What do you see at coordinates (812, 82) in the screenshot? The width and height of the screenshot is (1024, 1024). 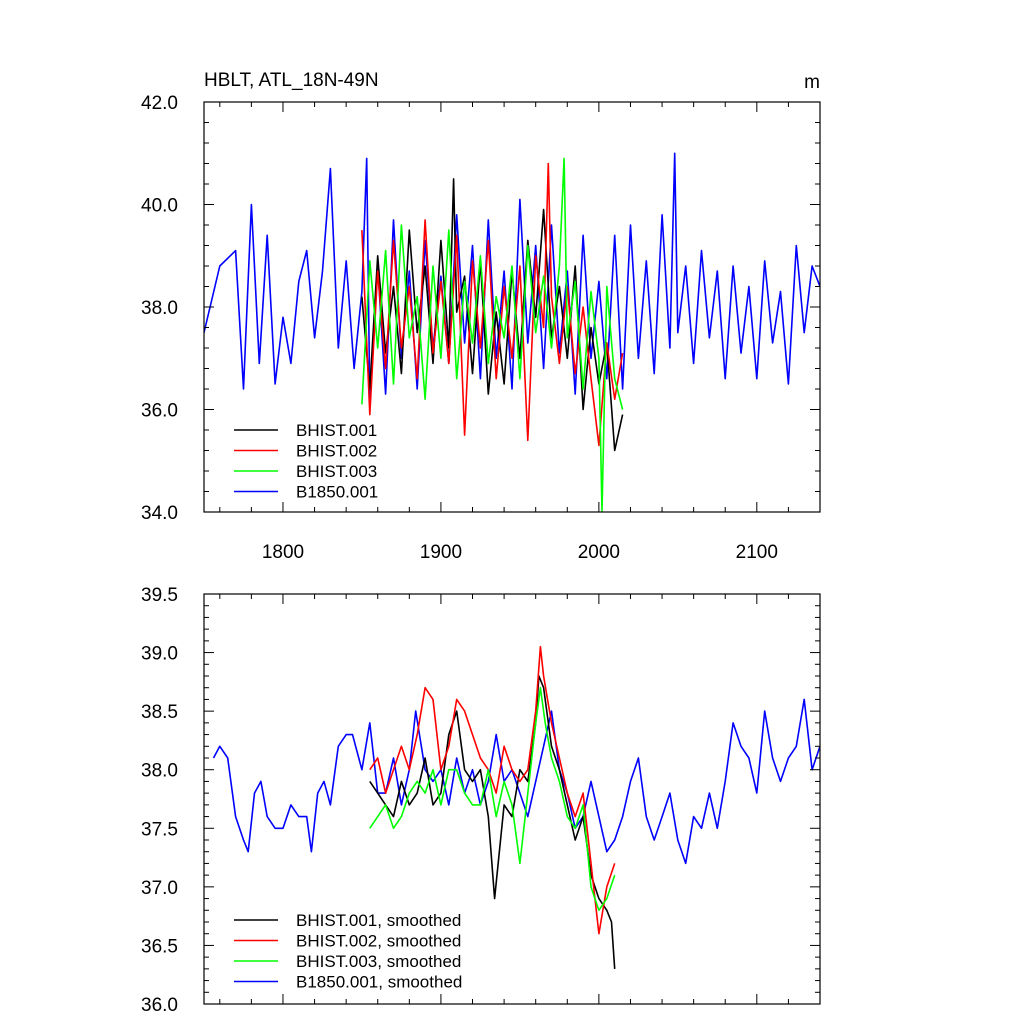 I see `units-label: m` at bounding box center [812, 82].